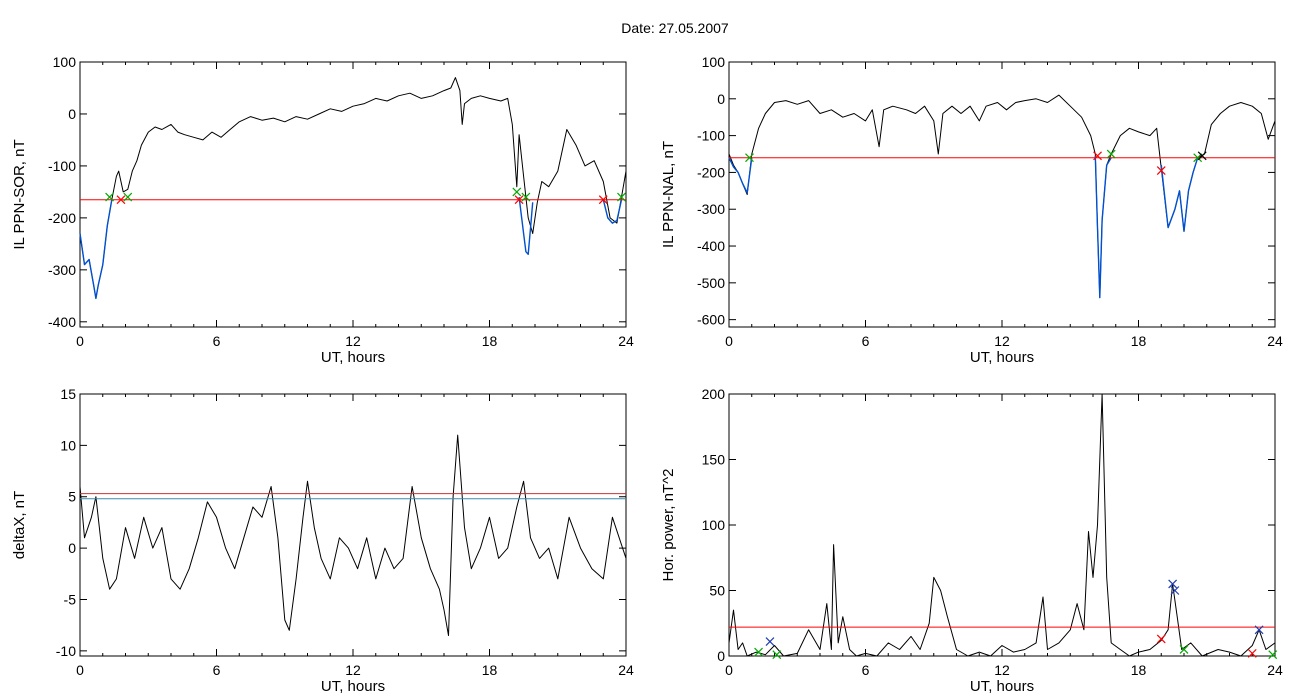 The height and width of the screenshot is (700, 1300). Describe the element at coordinates (675, 28) in the screenshot. I see `page-title: Date: 27.05.2007` at that location.